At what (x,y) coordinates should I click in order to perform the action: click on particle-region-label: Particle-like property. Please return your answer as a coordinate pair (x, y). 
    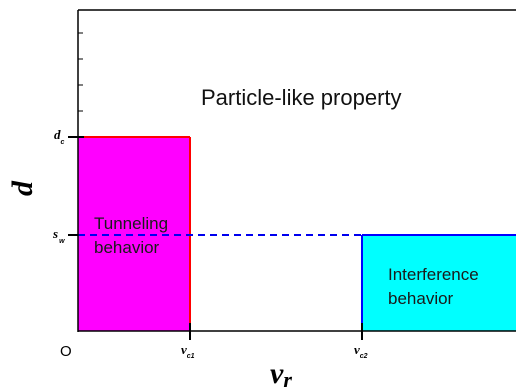
    Looking at the image, I should click on (301, 97).